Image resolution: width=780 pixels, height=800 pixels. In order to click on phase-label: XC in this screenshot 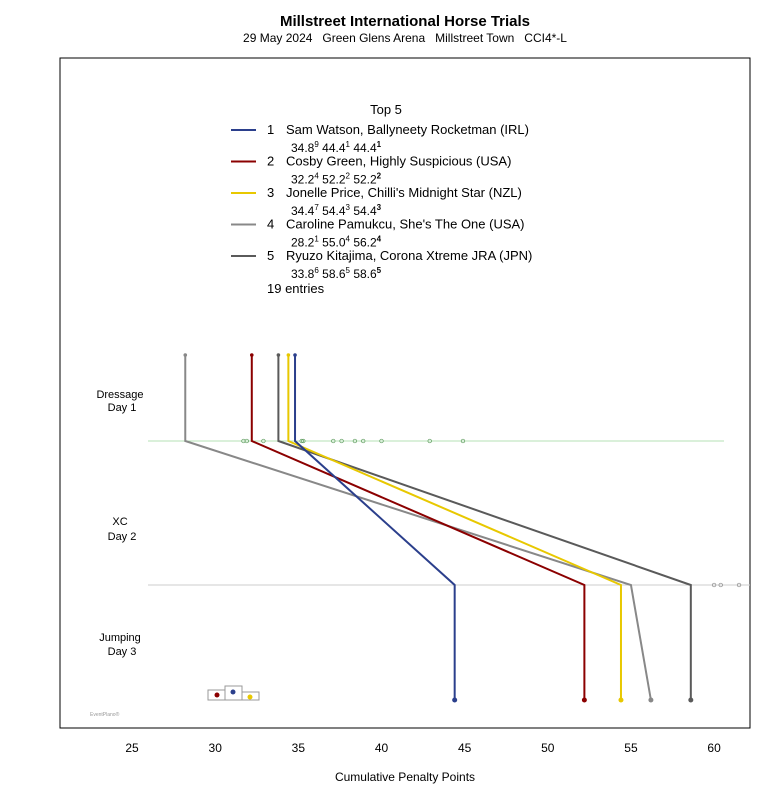, I will do `click(119, 522)`.